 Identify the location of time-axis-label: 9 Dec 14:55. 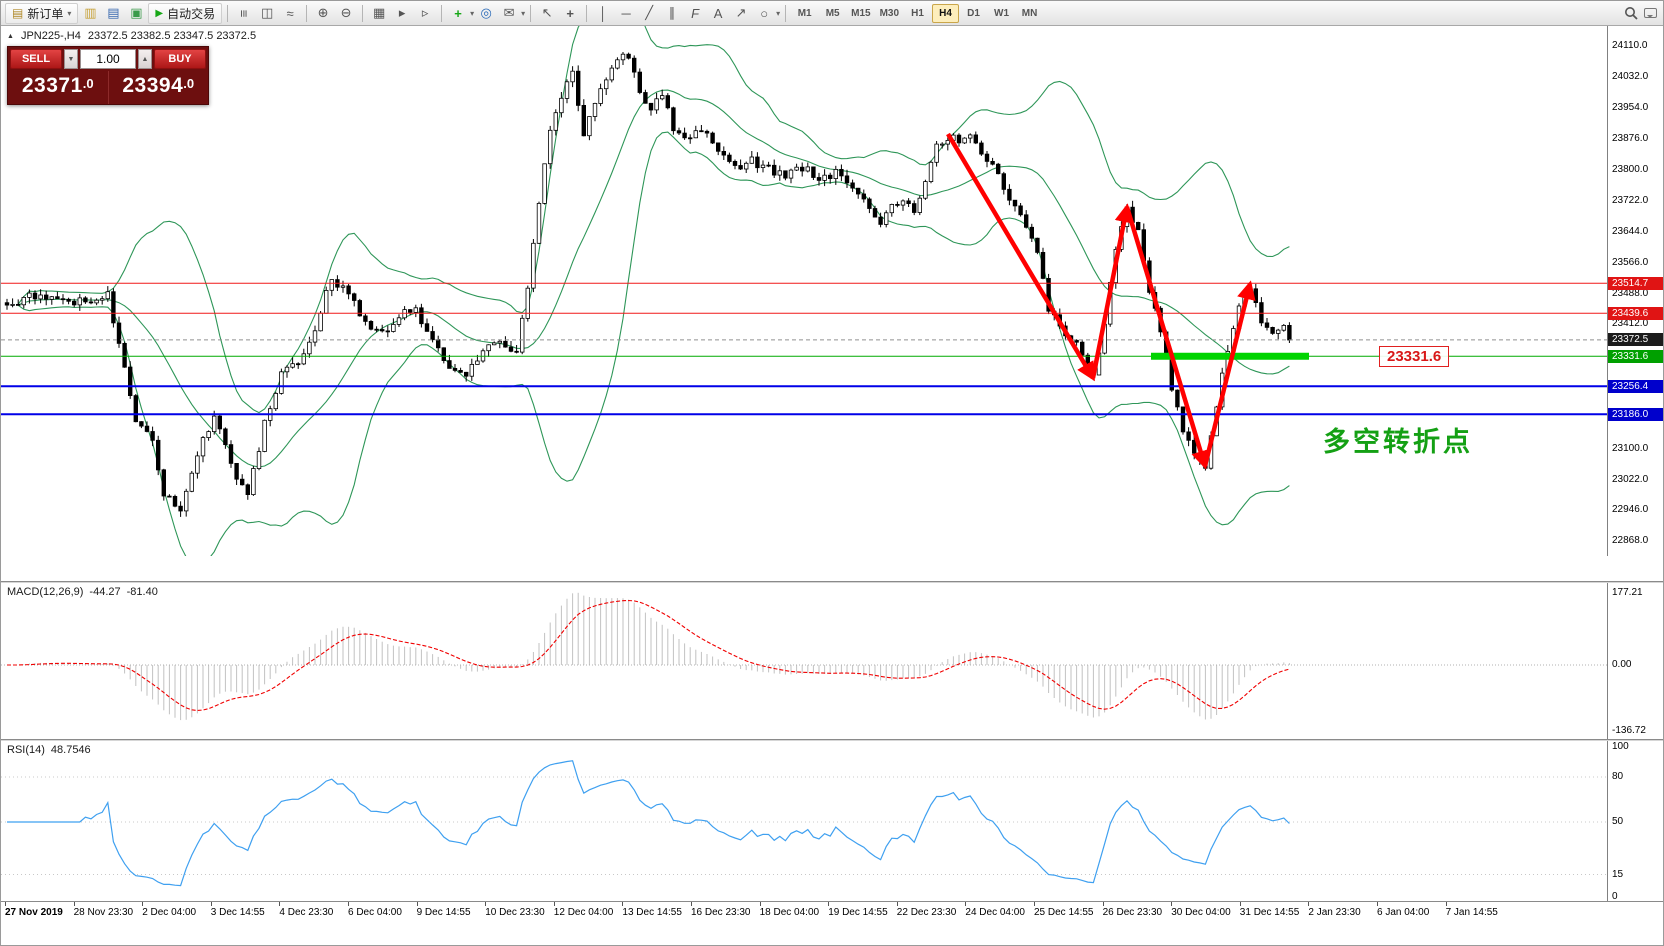
(443, 912).